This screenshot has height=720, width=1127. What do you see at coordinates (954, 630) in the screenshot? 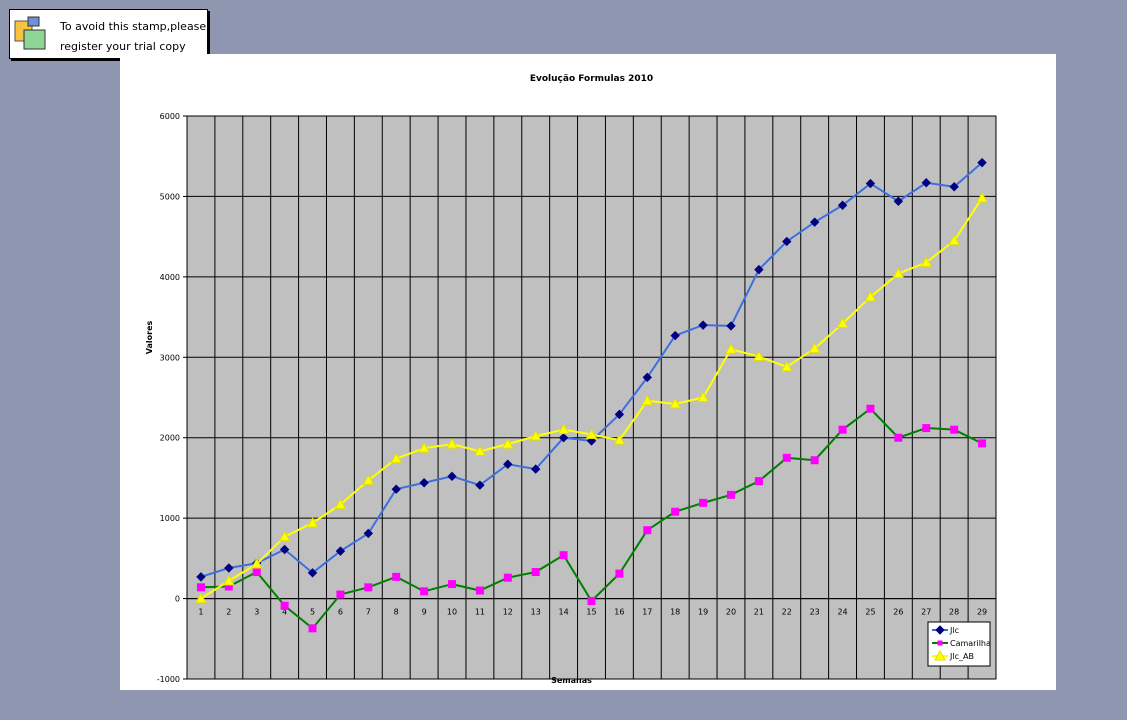
I see `legend-label-jlc: Jlc` at bounding box center [954, 630].